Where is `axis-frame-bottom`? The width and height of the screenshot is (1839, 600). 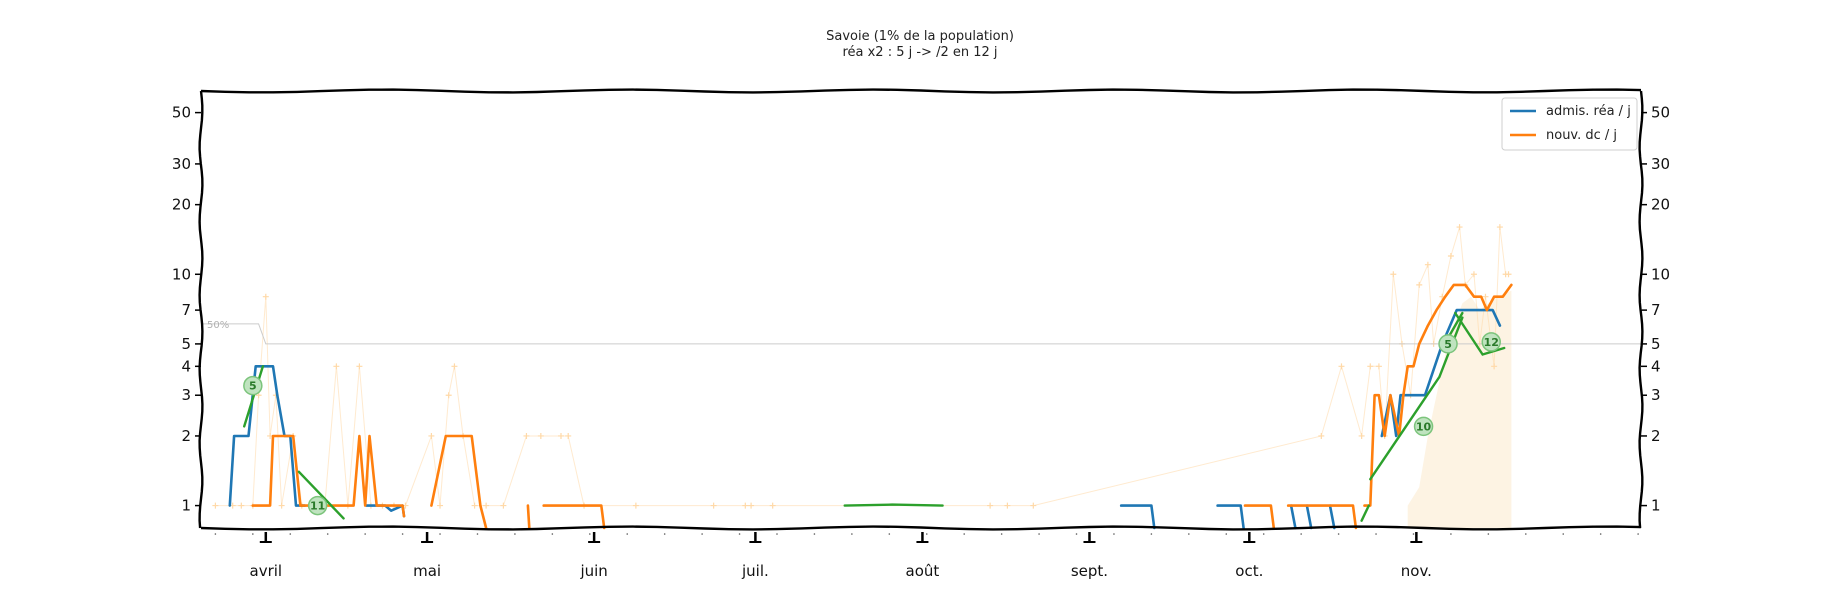
axis-frame-bottom is located at coordinates (921, 528).